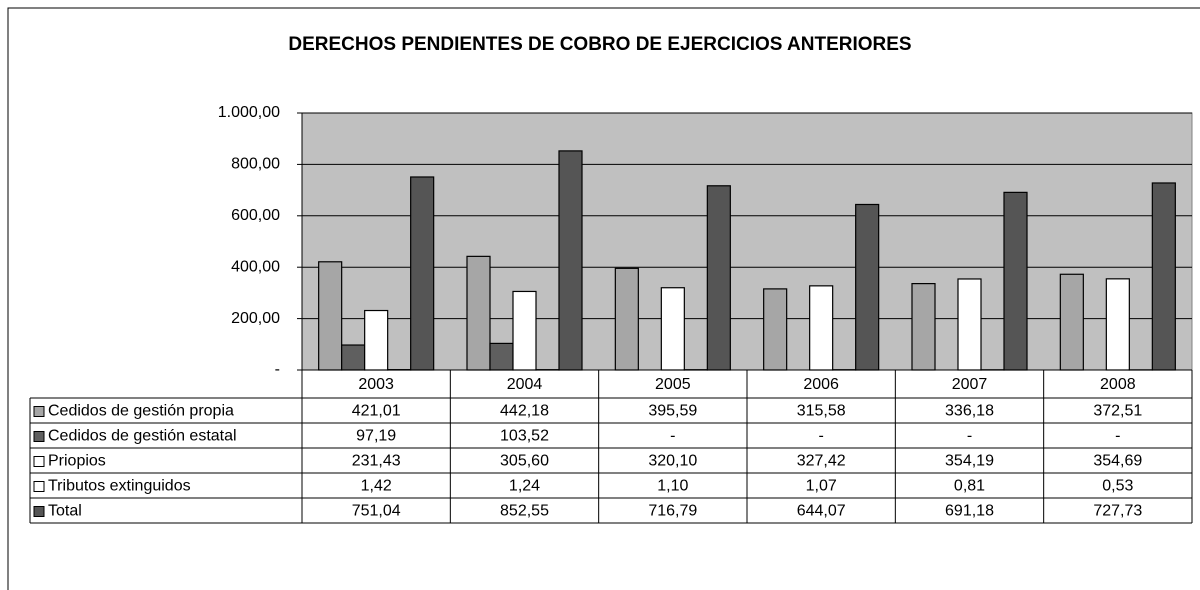 The height and width of the screenshot is (590, 1200). Describe the element at coordinates (821, 486) in the screenshot. I see `table-value: 1,07` at that location.